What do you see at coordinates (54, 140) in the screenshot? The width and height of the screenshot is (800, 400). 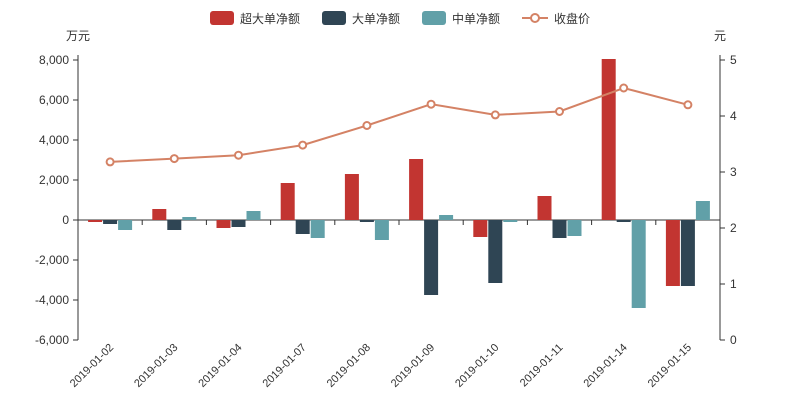 I see `left-axis-tick-label: 4,000` at bounding box center [54, 140].